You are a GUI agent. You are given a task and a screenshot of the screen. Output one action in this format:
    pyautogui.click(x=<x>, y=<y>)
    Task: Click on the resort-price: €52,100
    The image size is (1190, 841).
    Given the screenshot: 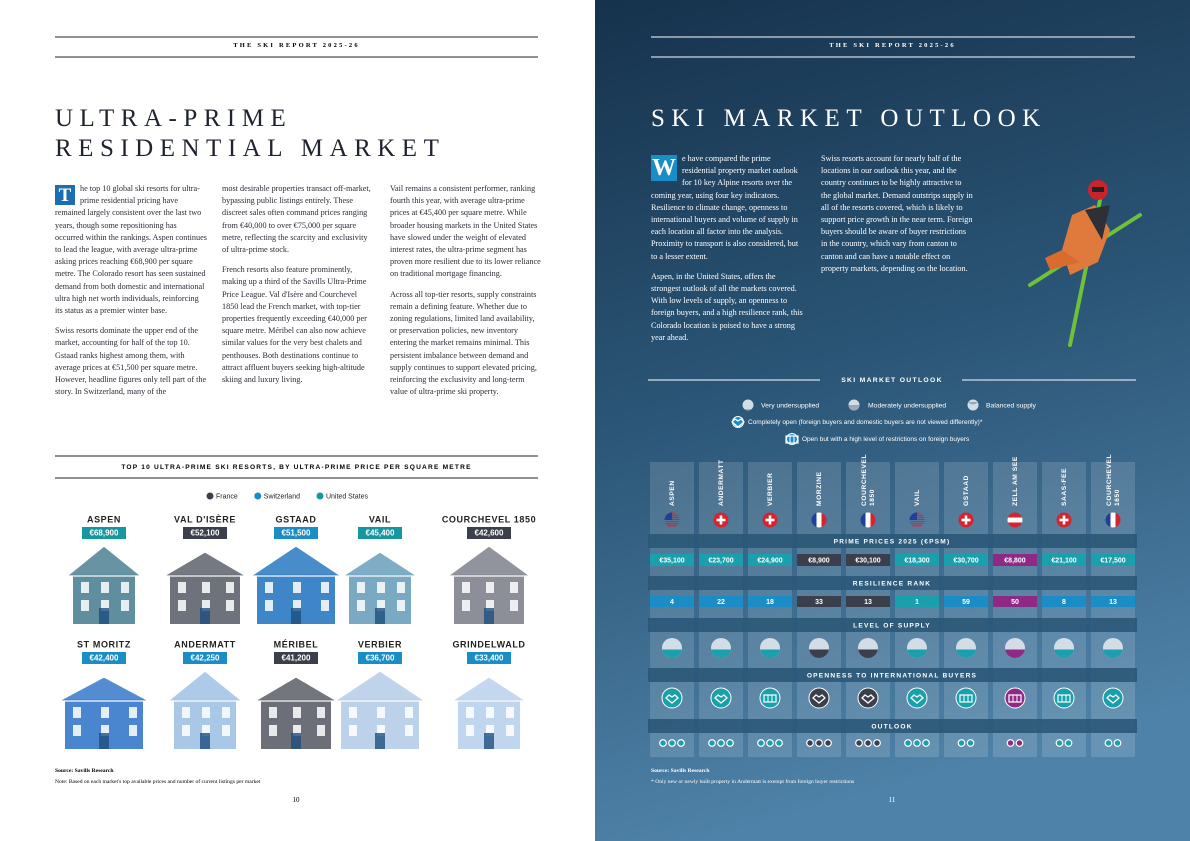 What is the action you would take?
    pyautogui.click(x=205, y=533)
    